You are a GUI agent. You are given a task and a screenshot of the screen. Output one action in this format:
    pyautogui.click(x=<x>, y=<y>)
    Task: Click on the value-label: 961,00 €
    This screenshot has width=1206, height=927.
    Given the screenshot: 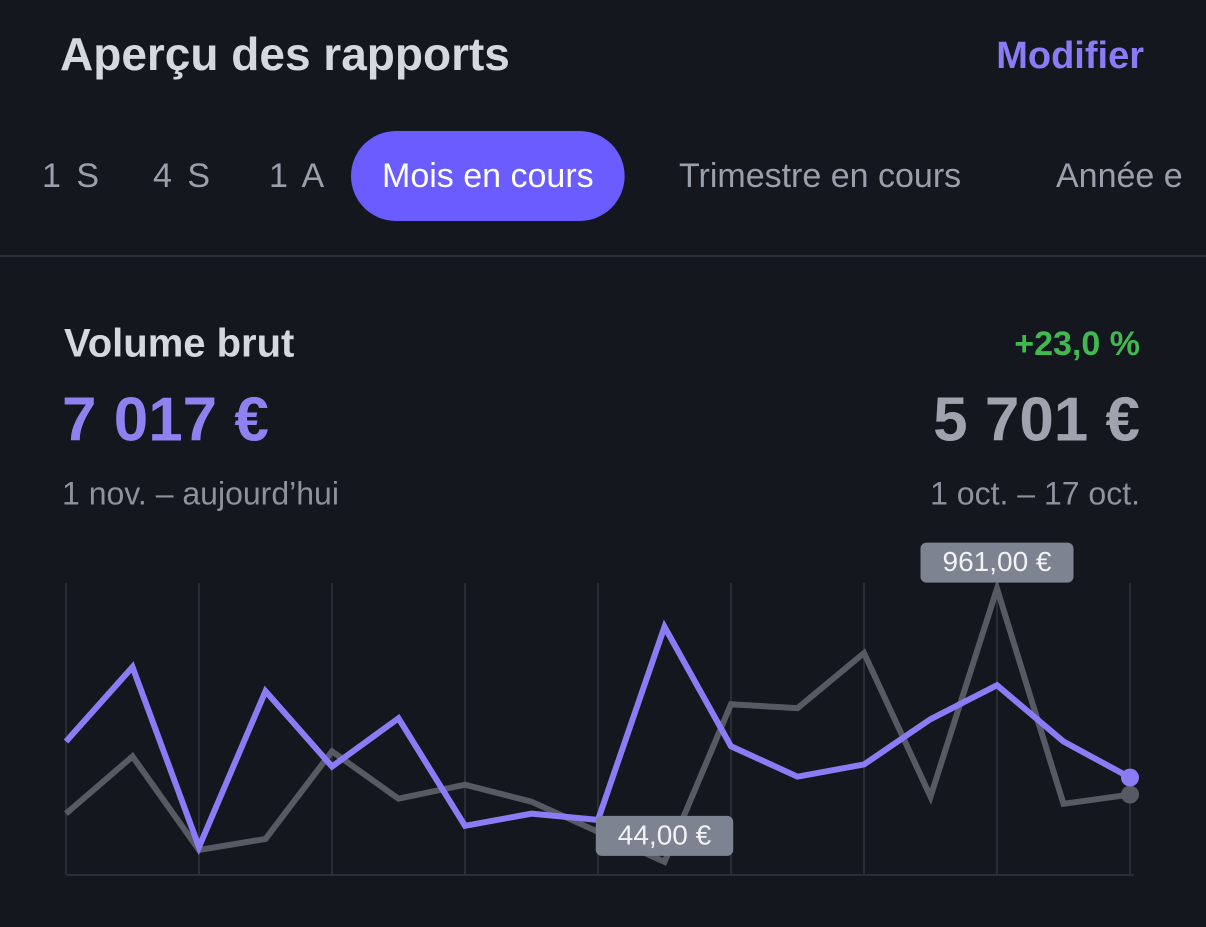 What is the action you would take?
    pyautogui.click(x=997, y=562)
    